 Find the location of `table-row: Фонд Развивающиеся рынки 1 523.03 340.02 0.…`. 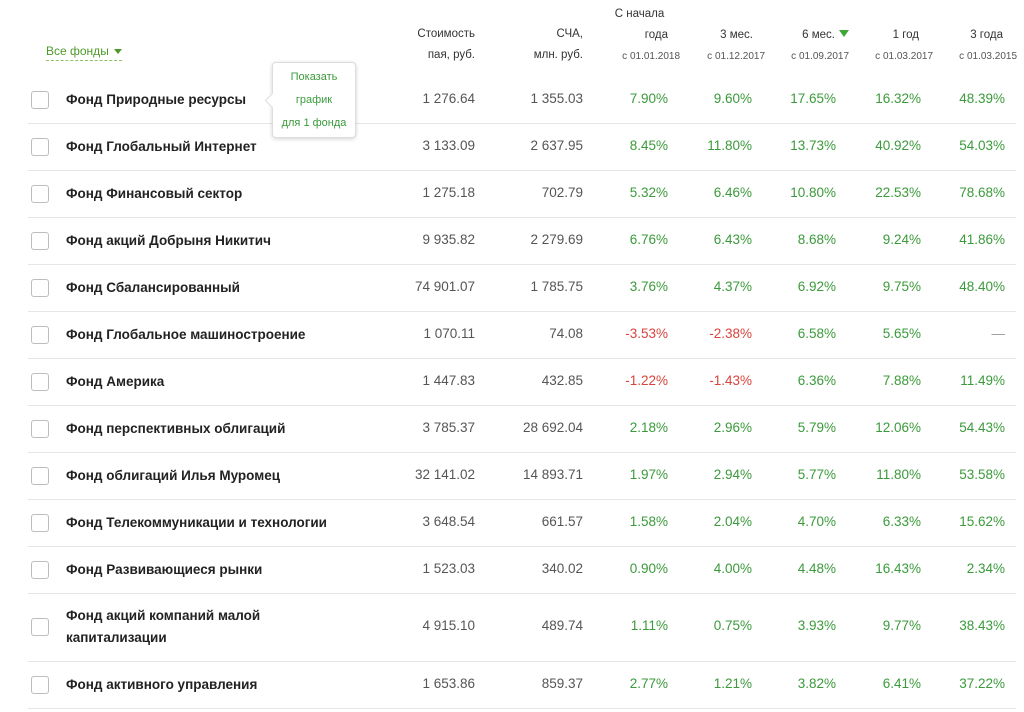

table-row: Фонд Развивающиеся рынки 1 523.03 340.02 0.… is located at coordinates (522, 570).